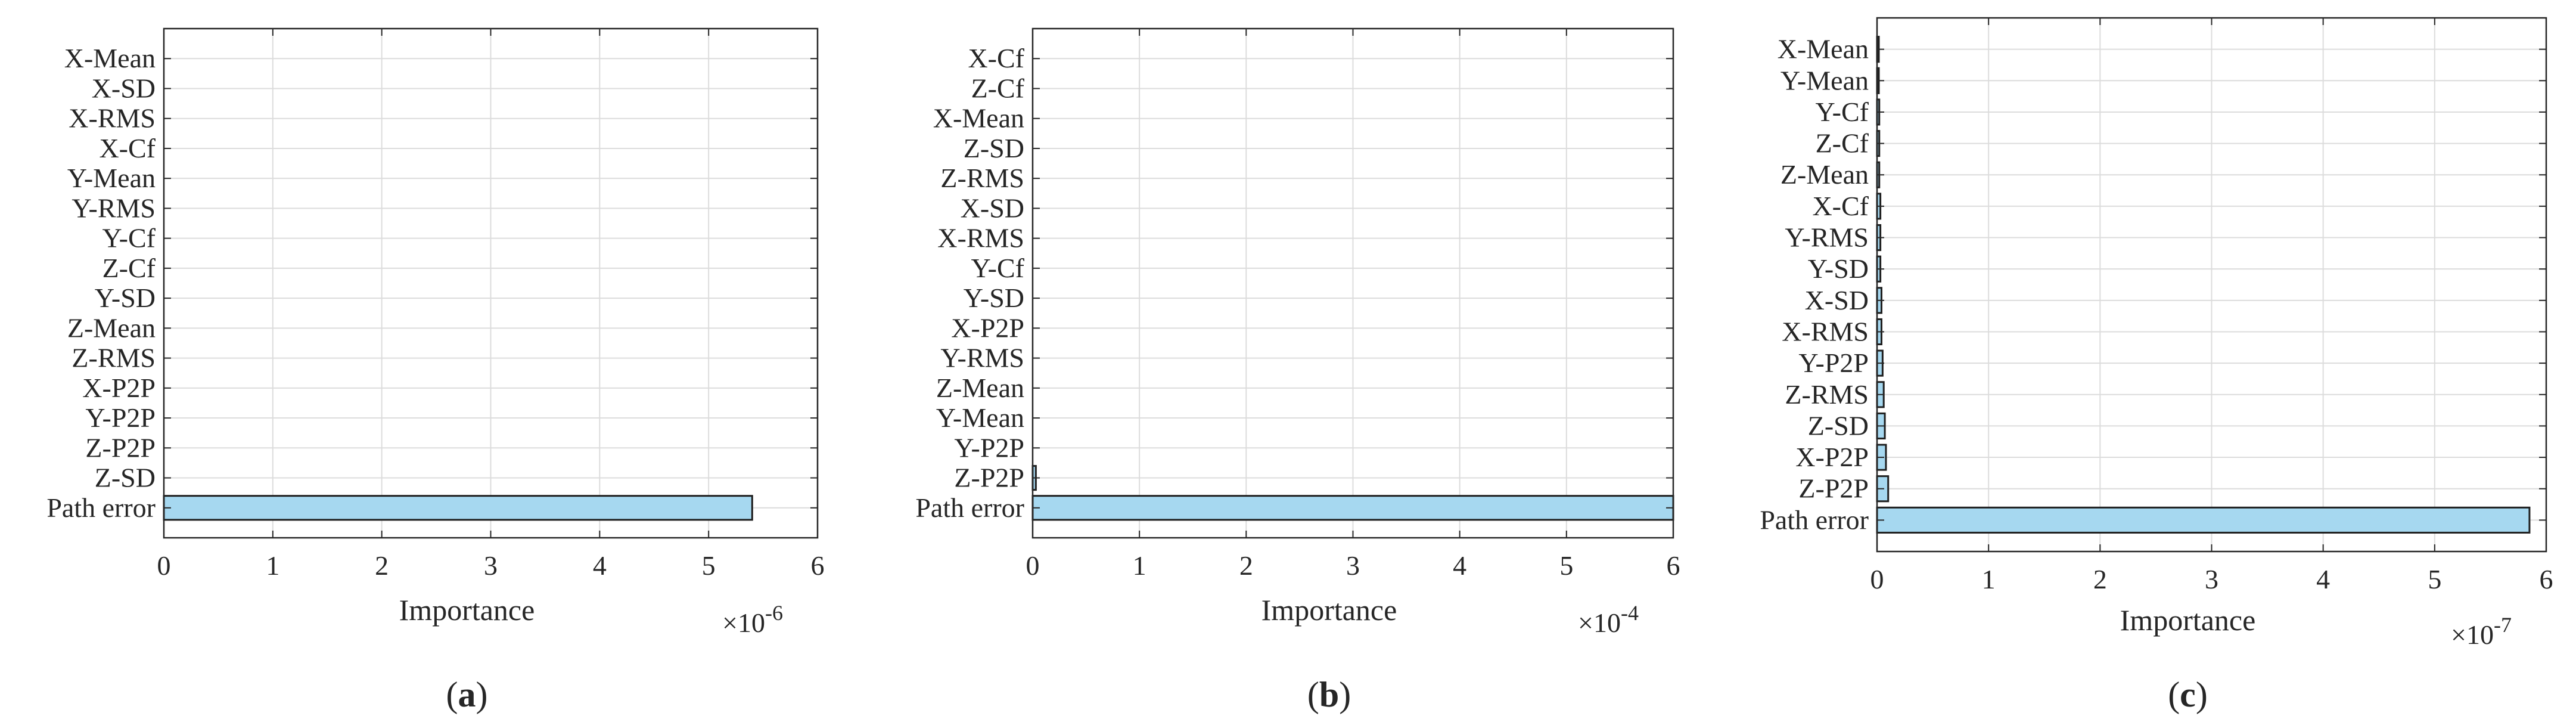 Image resolution: width=2576 pixels, height=725 pixels. I want to click on panel-label: (c), so click(2188, 694).